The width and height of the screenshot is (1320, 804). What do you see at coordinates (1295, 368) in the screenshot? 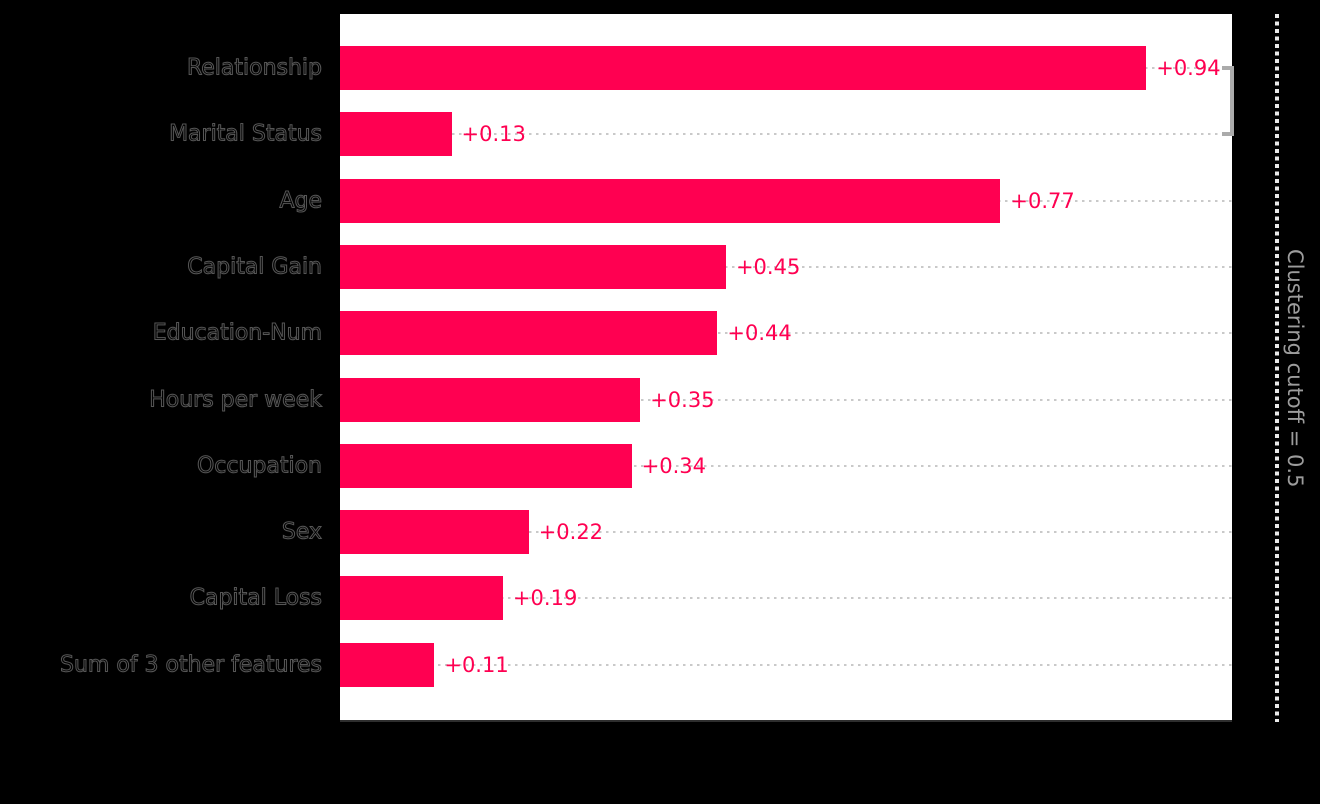
I see `clustering-cutoff-label: Clustering cutoff = 0.5` at bounding box center [1295, 368].